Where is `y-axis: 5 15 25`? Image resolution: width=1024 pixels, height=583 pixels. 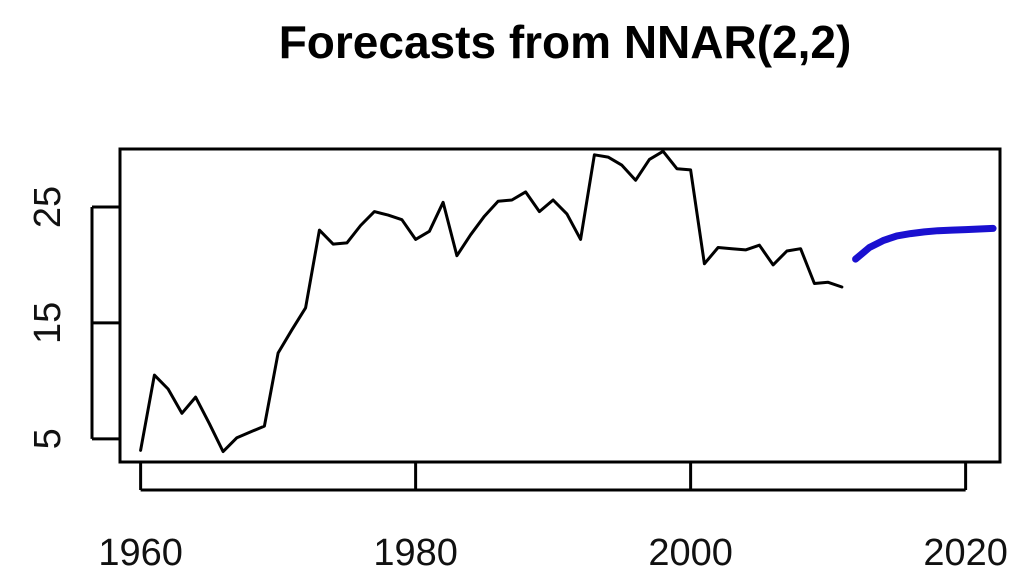
y-axis: 5 15 25 is located at coordinates (73, 317).